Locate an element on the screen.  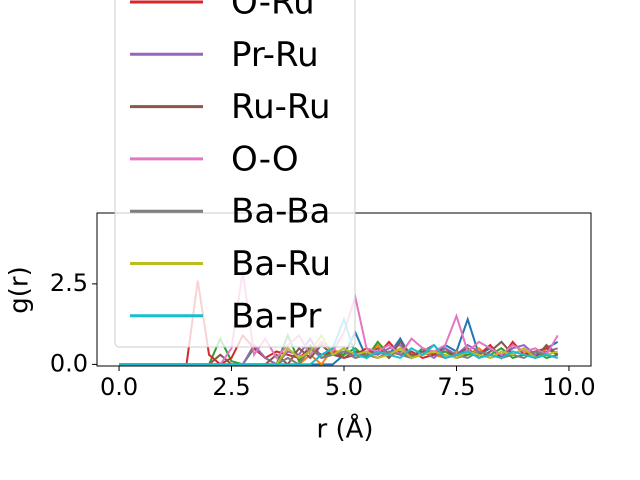
legend-label: Ba-Pr is located at coordinates (276, 316).